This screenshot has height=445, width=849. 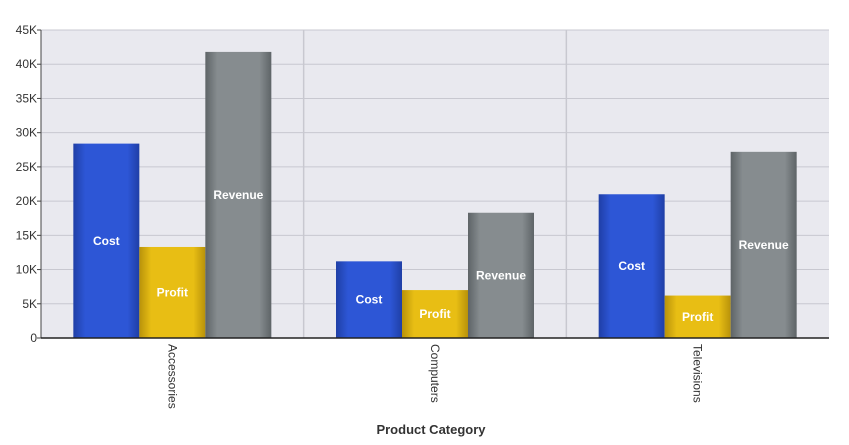 I want to click on y-tick-label: 0, so click(x=33, y=338).